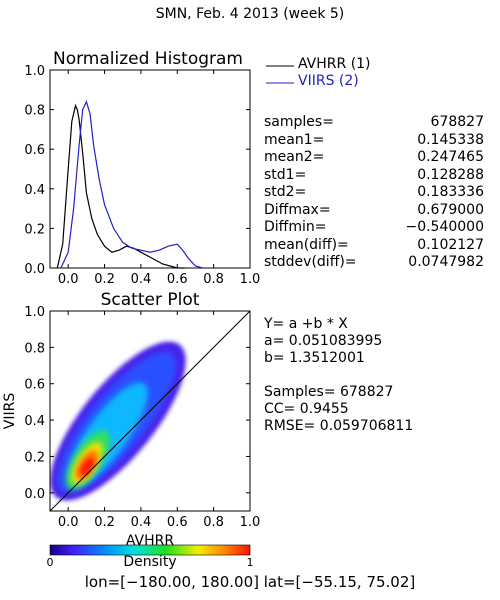 The image size is (500, 600). I want to click on scatter-title: Scatter Plot, so click(150, 300).